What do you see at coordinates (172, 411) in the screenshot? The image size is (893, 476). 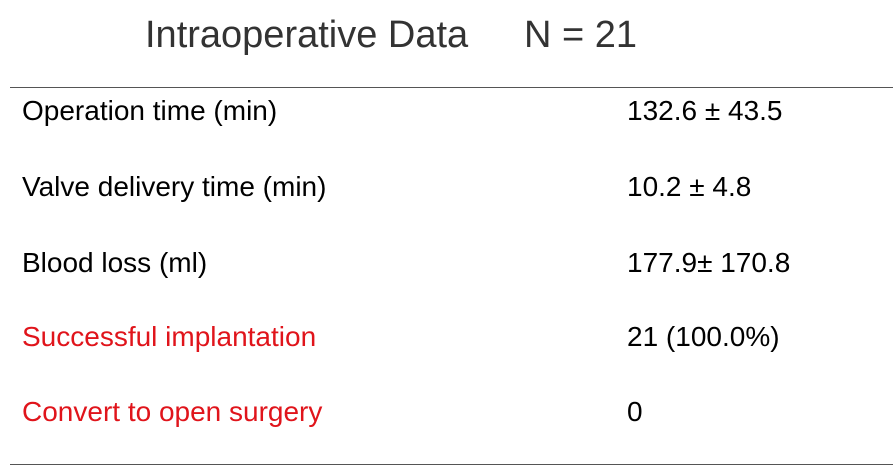 I see `row-label: Convert to open surgery` at bounding box center [172, 411].